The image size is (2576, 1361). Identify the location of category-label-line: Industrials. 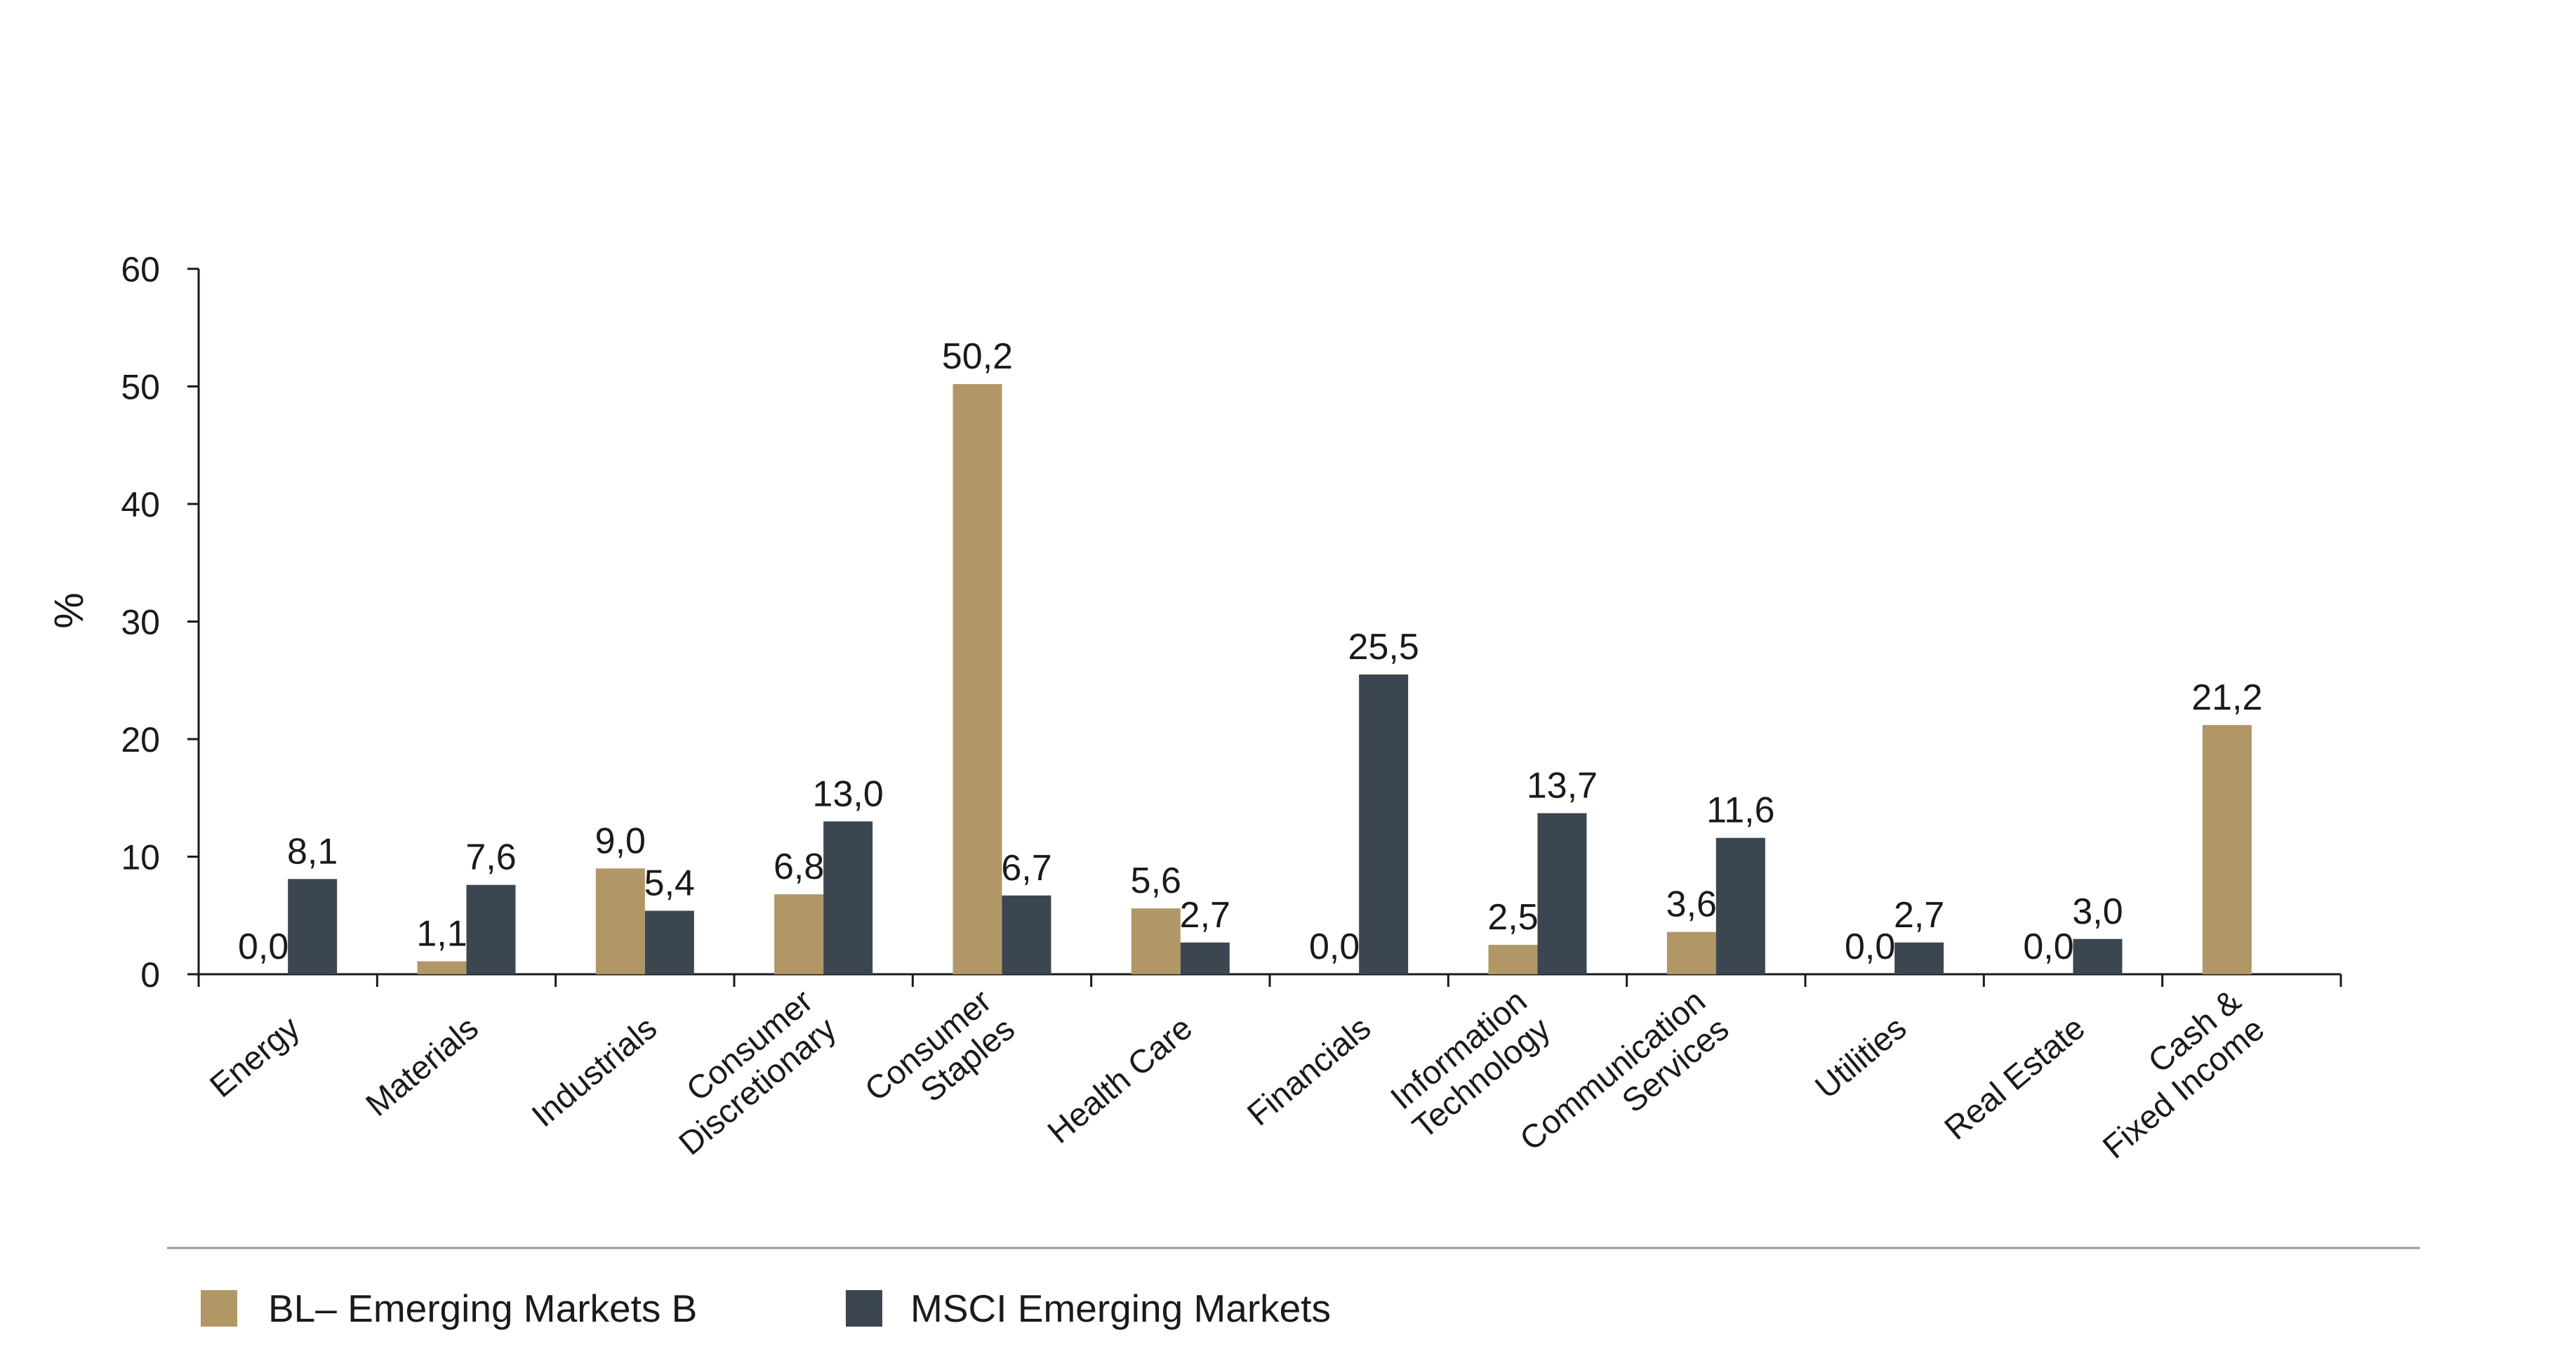
(594, 1071).